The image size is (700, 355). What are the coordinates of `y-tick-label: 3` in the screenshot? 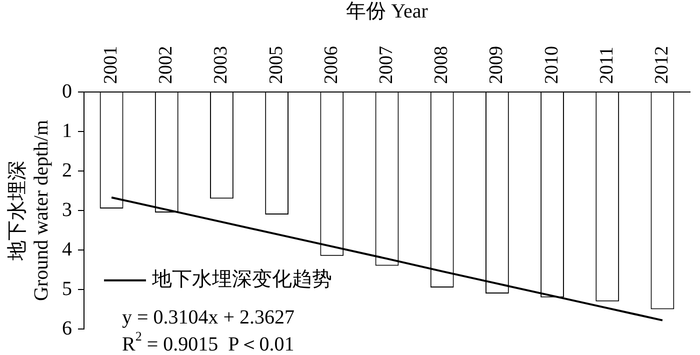 It's located at (67, 209).